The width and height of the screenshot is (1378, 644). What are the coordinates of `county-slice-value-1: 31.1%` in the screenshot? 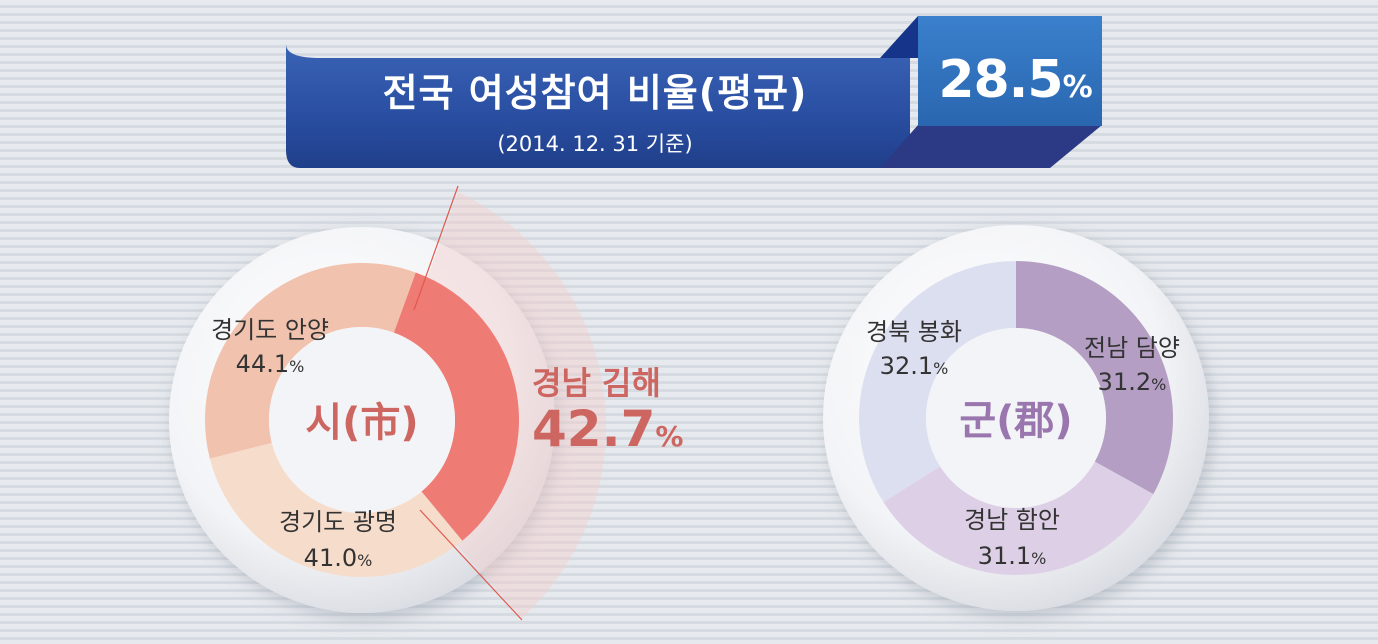 It's located at (1012, 556).